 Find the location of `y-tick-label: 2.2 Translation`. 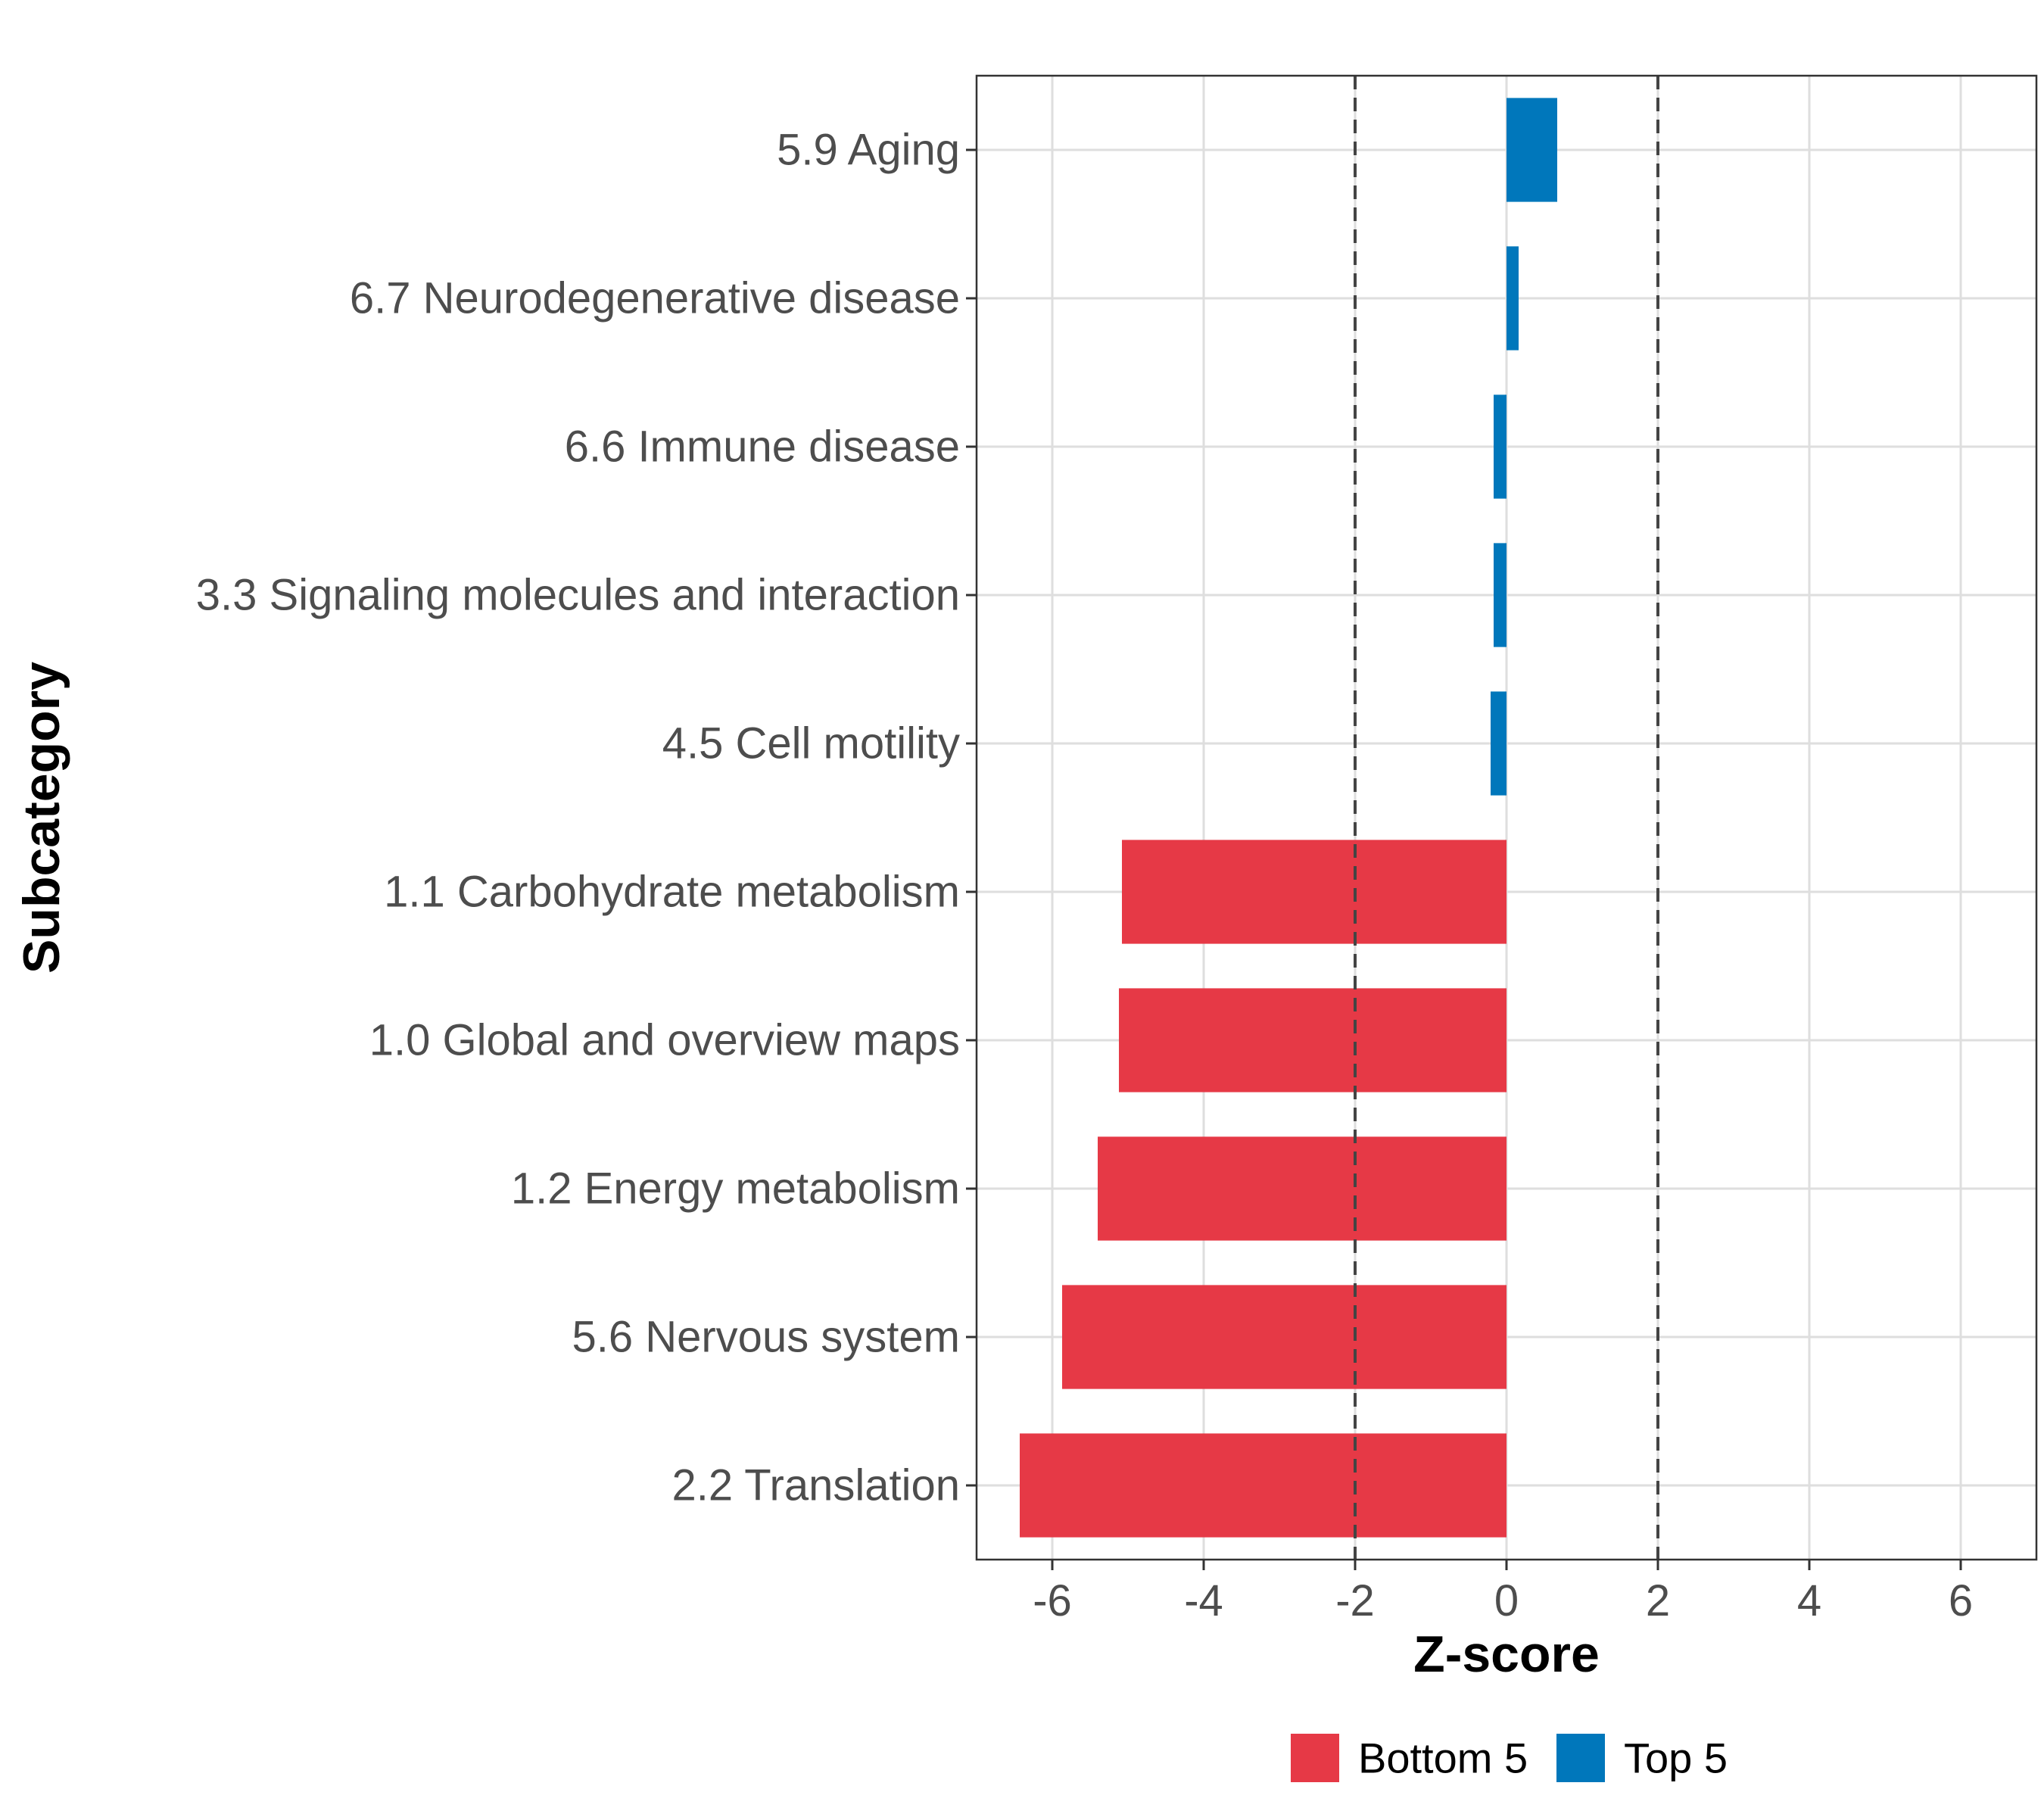

y-tick-label: 2.2 Translation is located at coordinates (816, 1485).